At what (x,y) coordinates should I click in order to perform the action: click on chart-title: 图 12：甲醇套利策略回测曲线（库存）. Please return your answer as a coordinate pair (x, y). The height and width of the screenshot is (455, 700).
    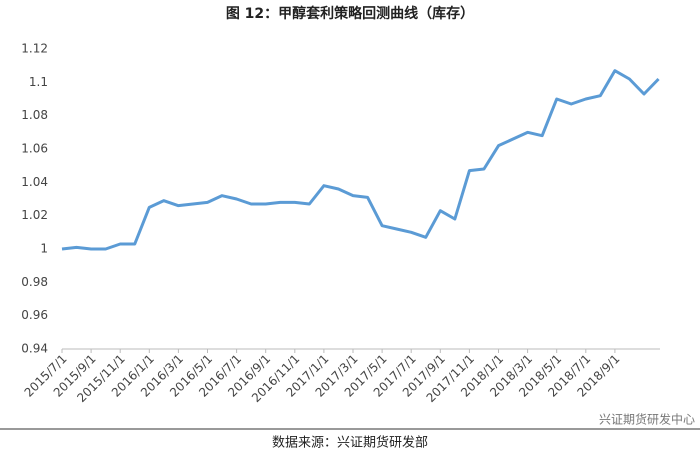
    Looking at the image, I should click on (350, 13).